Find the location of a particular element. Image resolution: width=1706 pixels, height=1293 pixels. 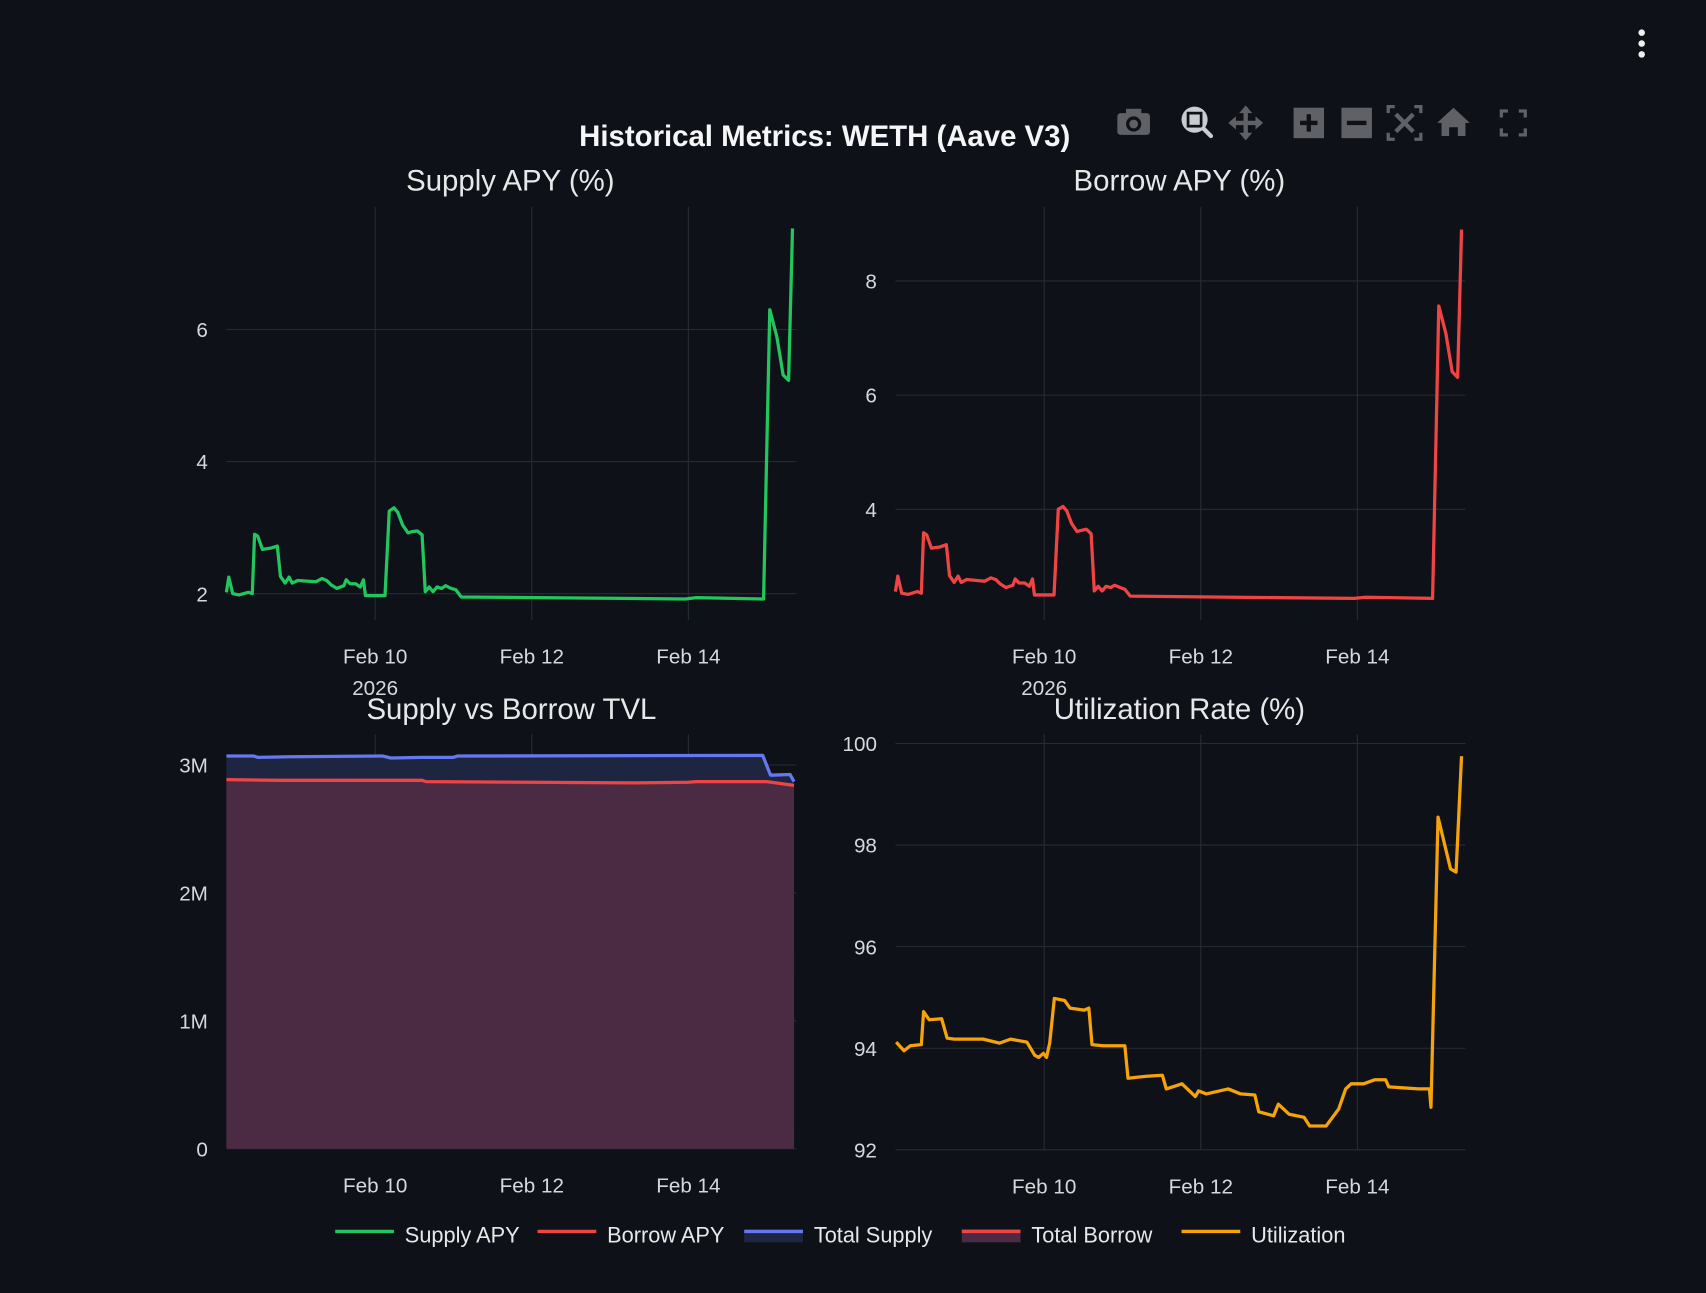

menu-button is located at coordinates (1641, 43).